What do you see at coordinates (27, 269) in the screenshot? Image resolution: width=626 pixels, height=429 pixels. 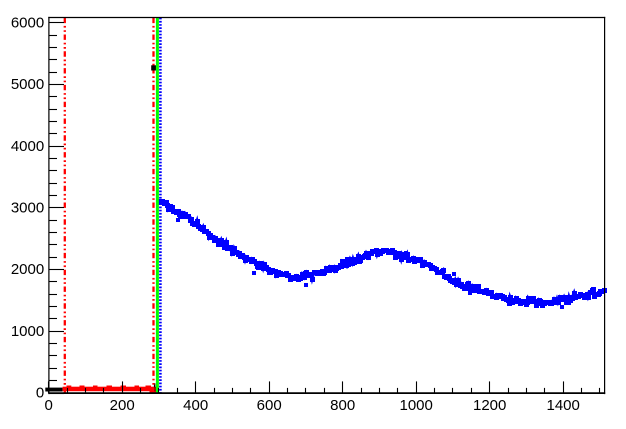 I see `svg-text: 2000` at bounding box center [27, 269].